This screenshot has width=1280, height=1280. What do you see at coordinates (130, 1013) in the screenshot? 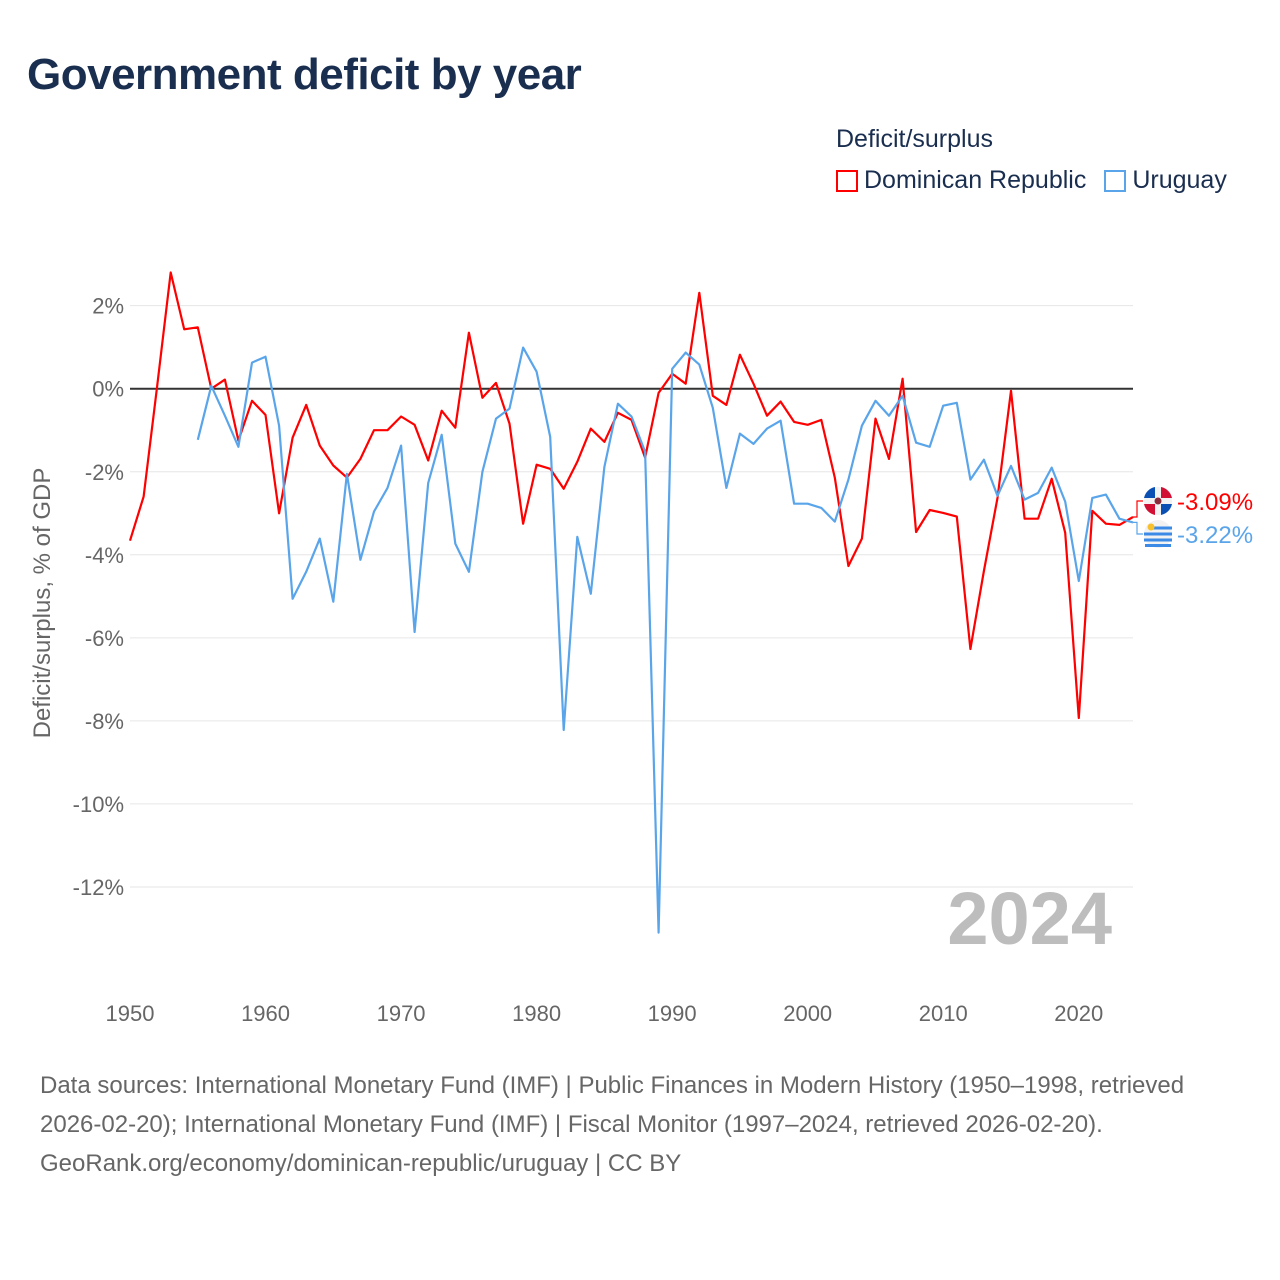
I see `x-tick-label: 1950` at bounding box center [130, 1013].